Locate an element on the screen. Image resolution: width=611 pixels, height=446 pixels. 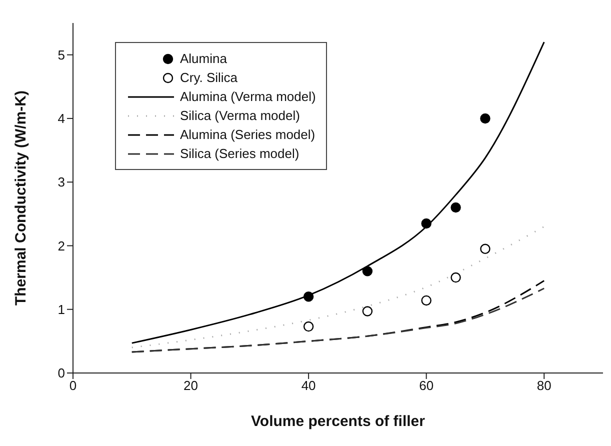
y-tick-label: 1 is located at coordinates (61, 309).